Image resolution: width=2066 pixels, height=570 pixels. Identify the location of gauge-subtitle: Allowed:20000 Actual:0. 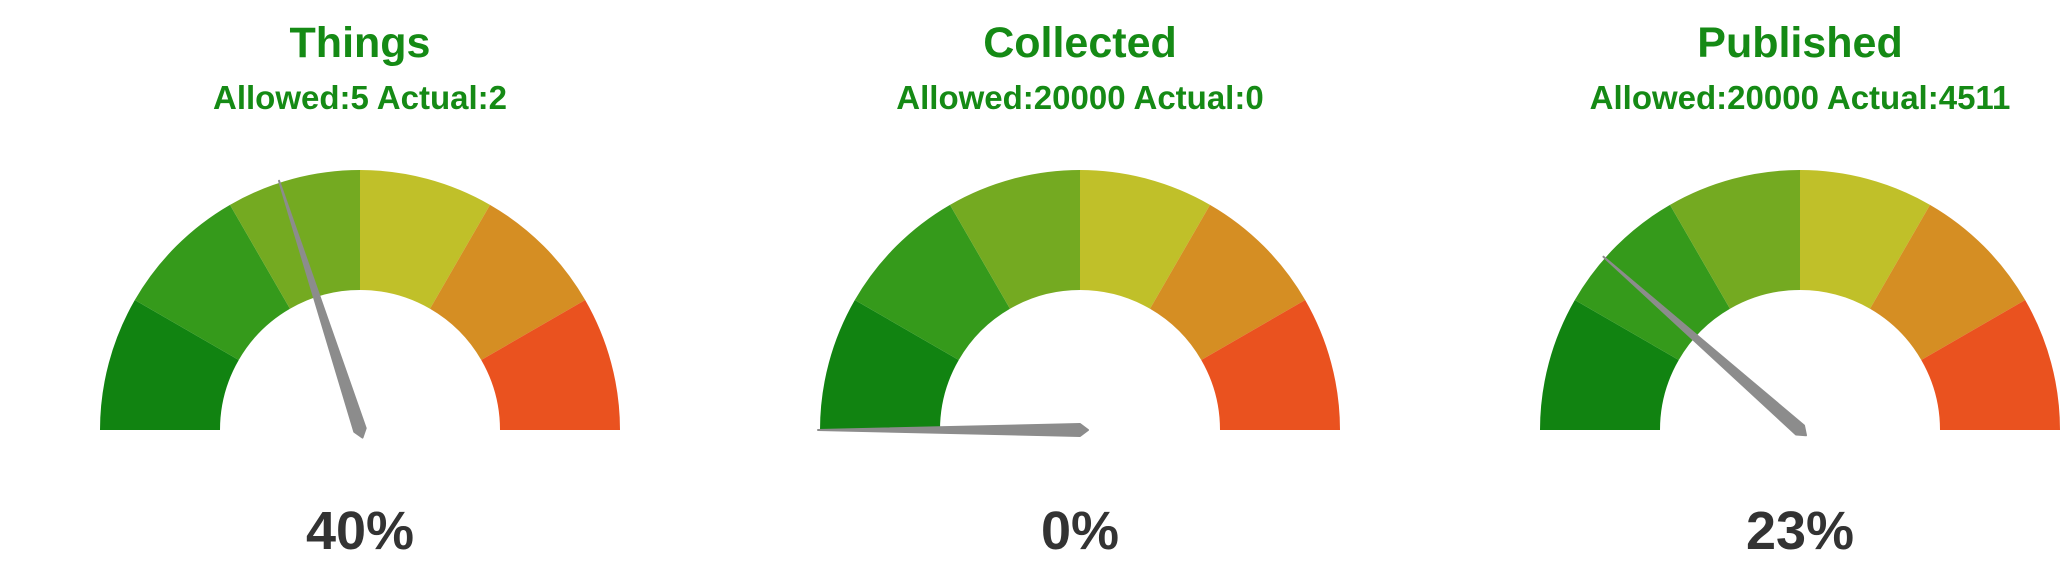
(1080, 97).